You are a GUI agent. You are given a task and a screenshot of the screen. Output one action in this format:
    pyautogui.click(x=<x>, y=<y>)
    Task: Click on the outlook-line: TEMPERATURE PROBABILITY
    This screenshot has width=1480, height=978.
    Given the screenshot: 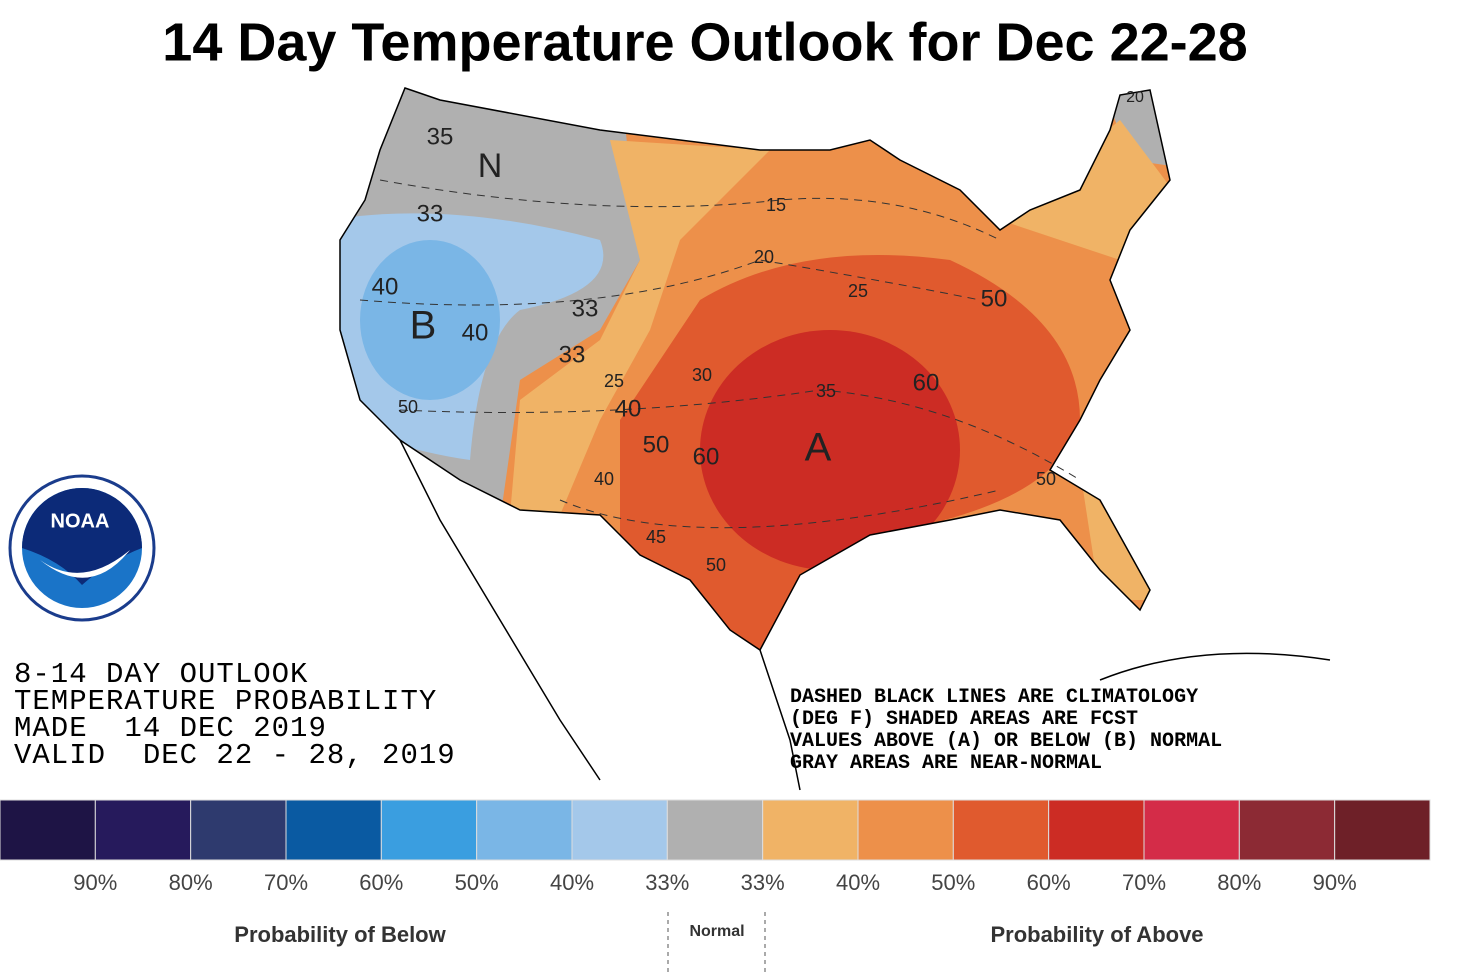 What is the action you would take?
    pyautogui.click(x=225, y=701)
    